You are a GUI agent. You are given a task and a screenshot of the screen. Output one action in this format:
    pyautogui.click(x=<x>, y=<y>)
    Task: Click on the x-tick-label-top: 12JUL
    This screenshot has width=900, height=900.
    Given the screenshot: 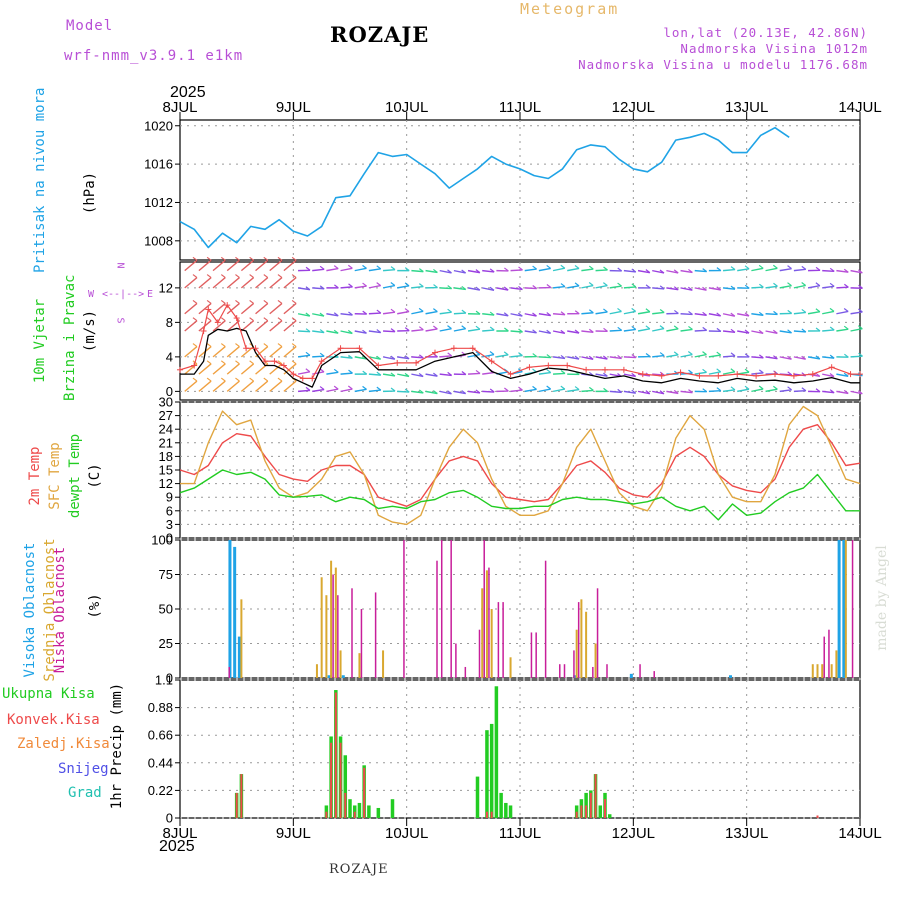 What is the action you would take?
    pyautogui.click(x=633, y=107)
    